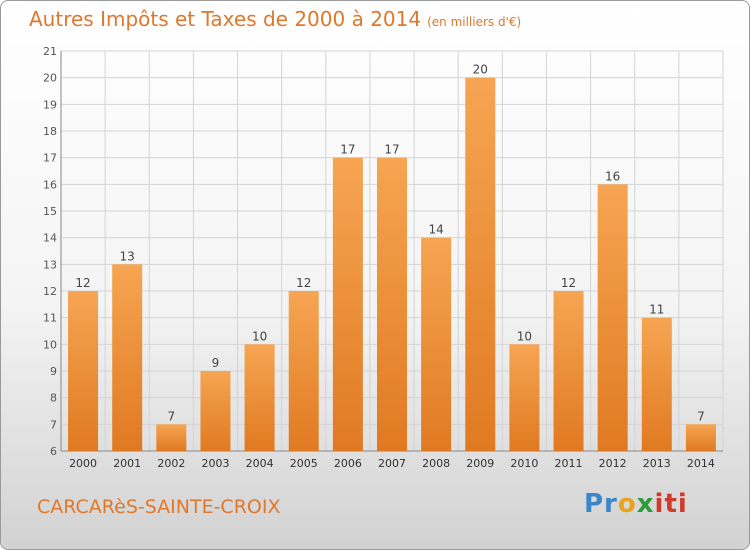 The height and width of the screenshot is (550, 750). What do you see at coordinates (636, 504) in the screenshot?
I see `proxiti-logo: Proxiti` at bounding box center [636, 504].